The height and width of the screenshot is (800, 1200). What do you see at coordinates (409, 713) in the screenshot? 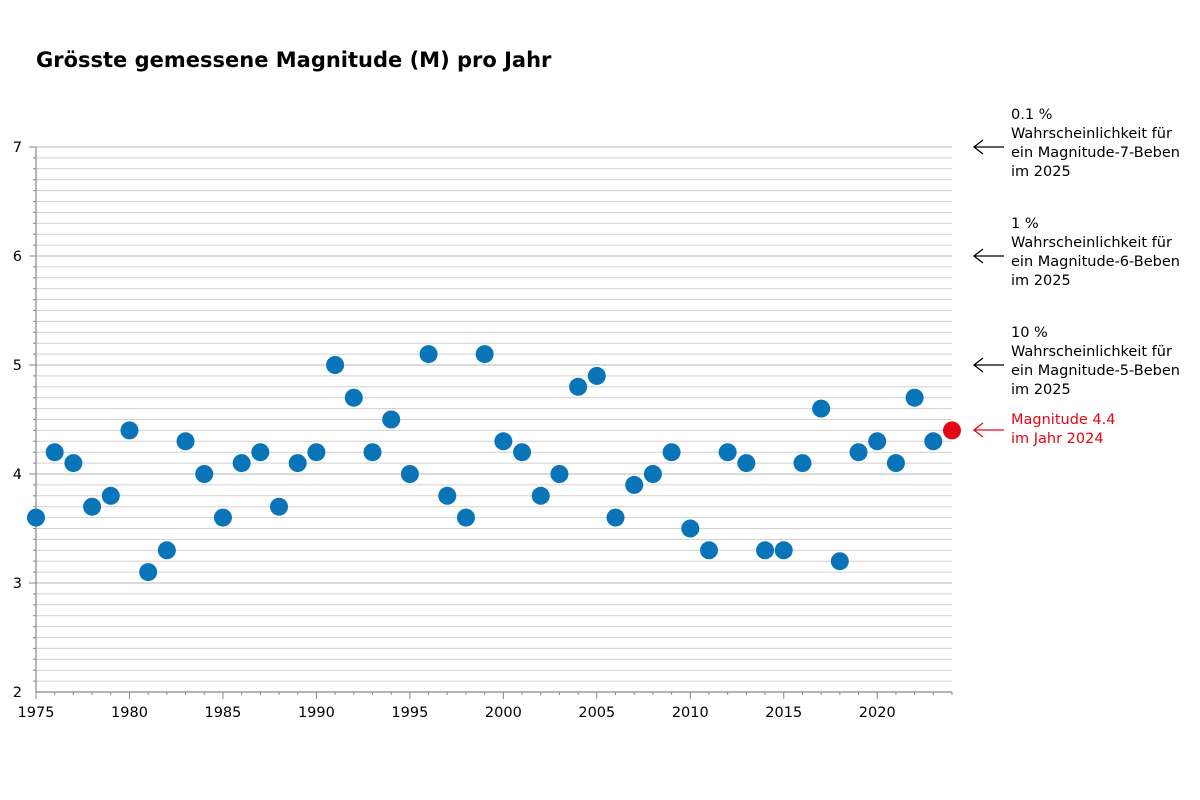
I see `x-tick-label: 1995` at bounding box center [409, 713].